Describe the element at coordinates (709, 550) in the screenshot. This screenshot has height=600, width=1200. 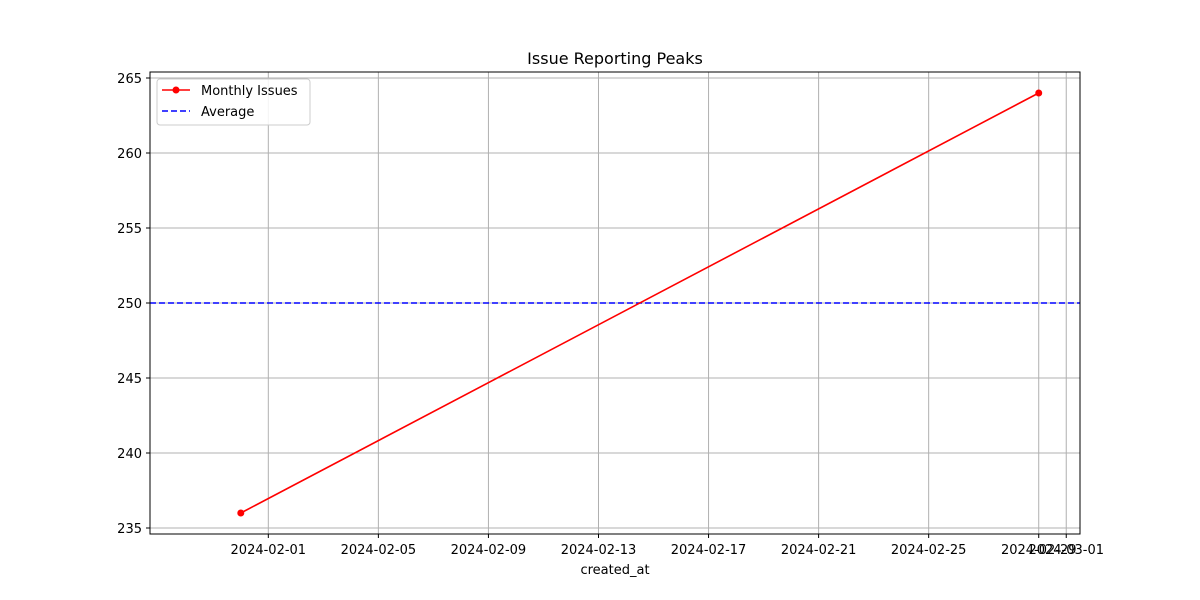
I see `x-tick-label: 2024-02-17` at that location.